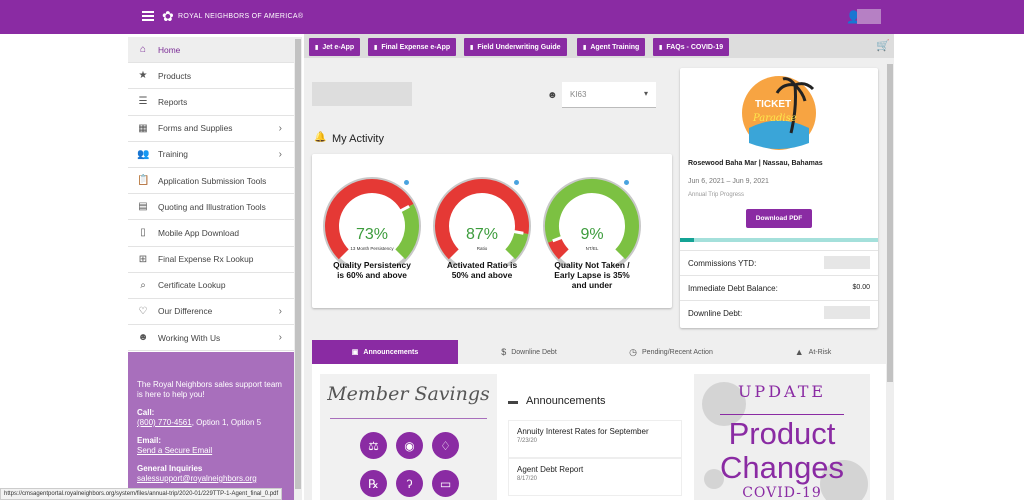  What do you see at coordinates (195, 128) in the screenshot?
I see `sidebar-item-label: Forms and Supplies` at bounding box center [195, 128].